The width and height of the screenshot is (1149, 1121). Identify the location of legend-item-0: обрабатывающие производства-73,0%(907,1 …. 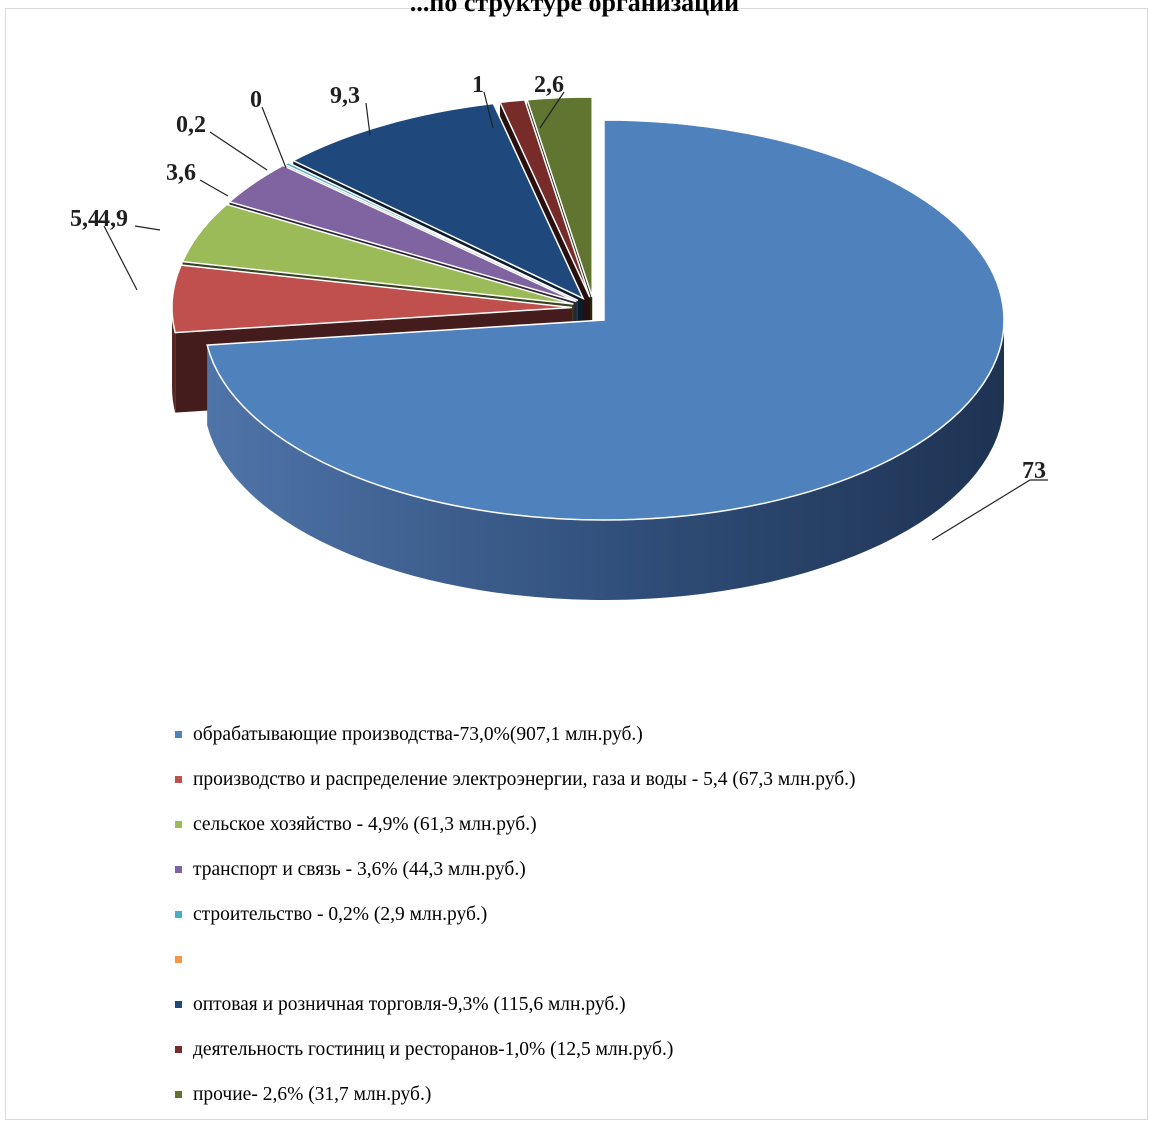
(515, 734).